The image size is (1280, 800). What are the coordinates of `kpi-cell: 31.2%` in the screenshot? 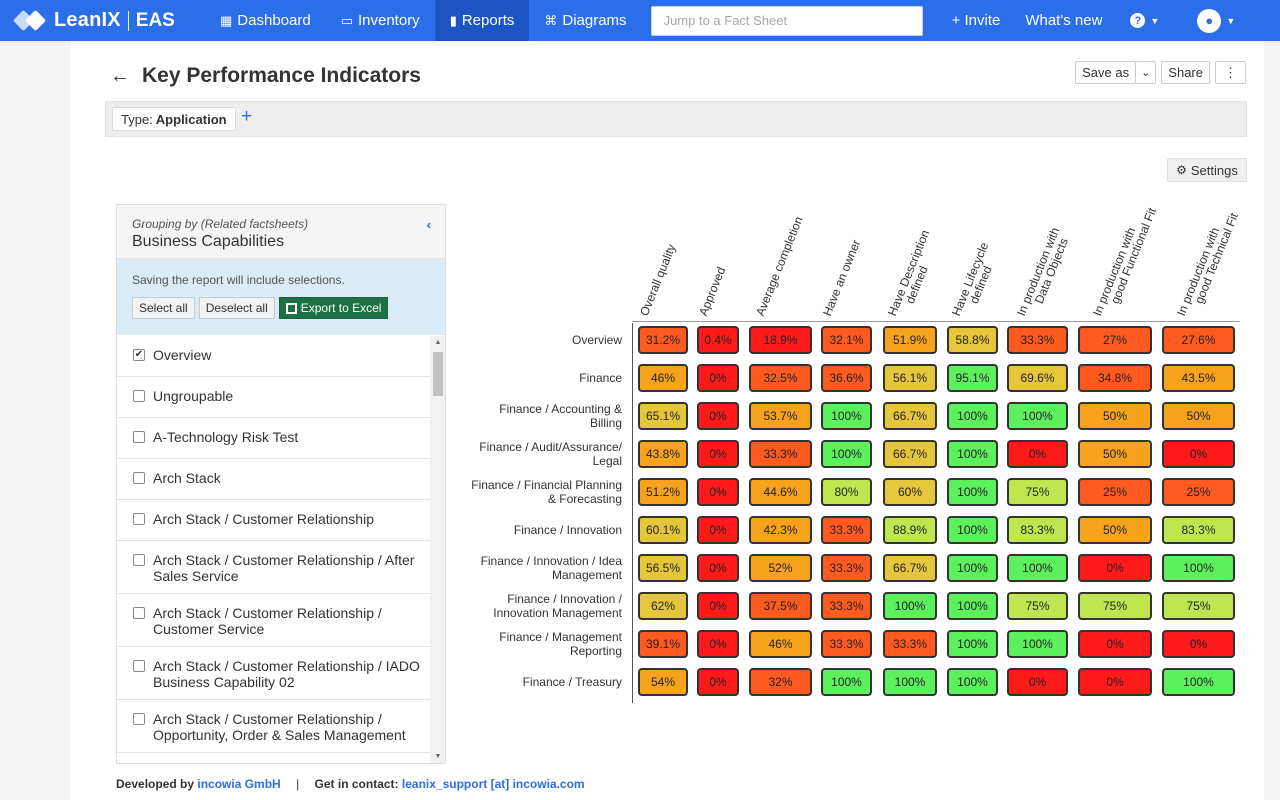 It's located at (663, 340).